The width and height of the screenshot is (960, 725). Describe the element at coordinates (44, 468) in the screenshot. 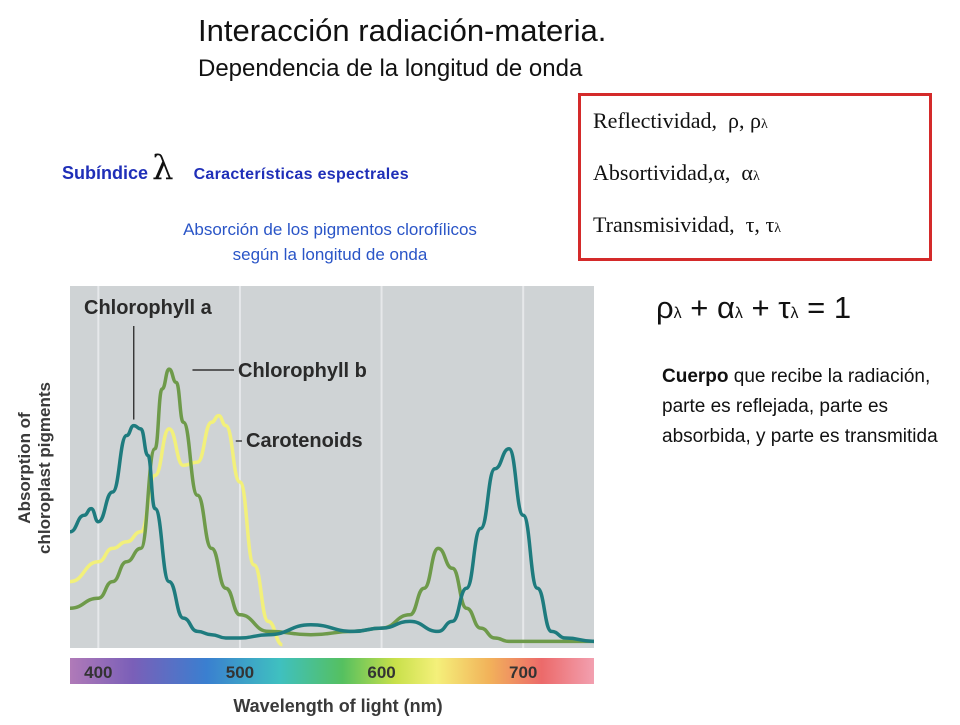

I see `y-axis-label-line-2: chloroplast pigments` at that location.